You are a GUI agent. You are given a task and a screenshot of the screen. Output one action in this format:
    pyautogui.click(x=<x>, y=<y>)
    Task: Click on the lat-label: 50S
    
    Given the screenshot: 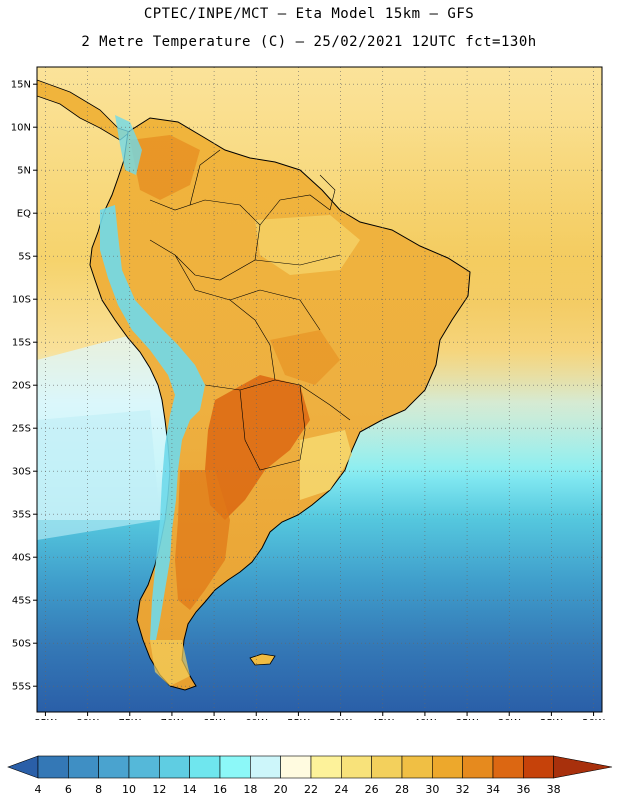 What is the action you would take?
    pyautogui.click(x=21, y=644)
    